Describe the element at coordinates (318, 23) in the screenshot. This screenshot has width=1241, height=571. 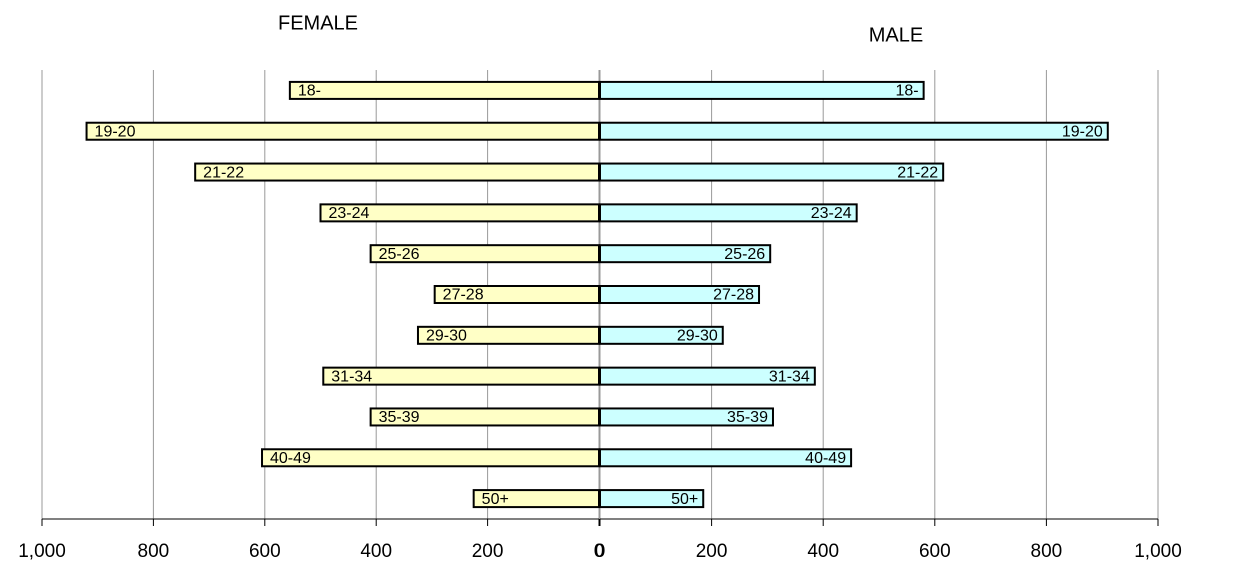
I see `chart-title: FEMALE` at that location.